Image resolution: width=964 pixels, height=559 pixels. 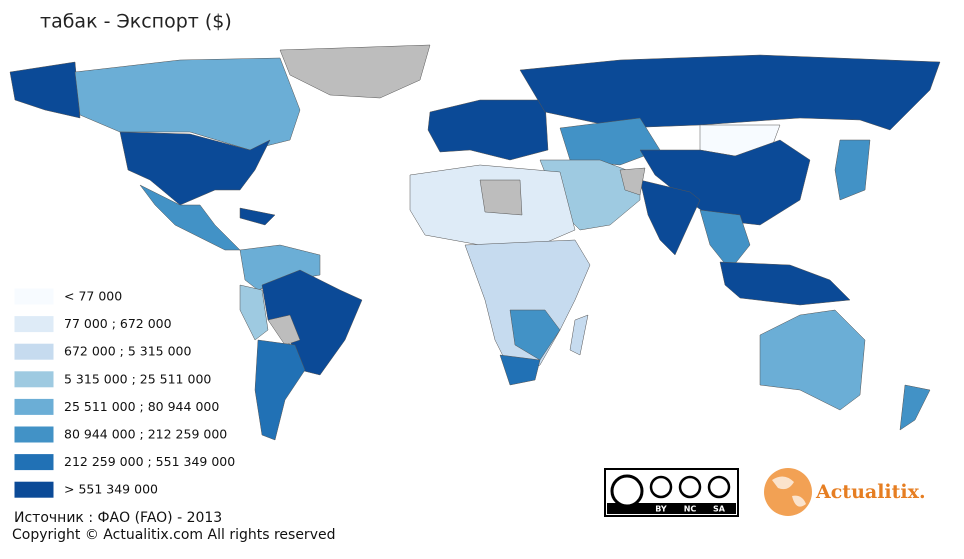 I want to click on usa, so click(x=195, y=168).